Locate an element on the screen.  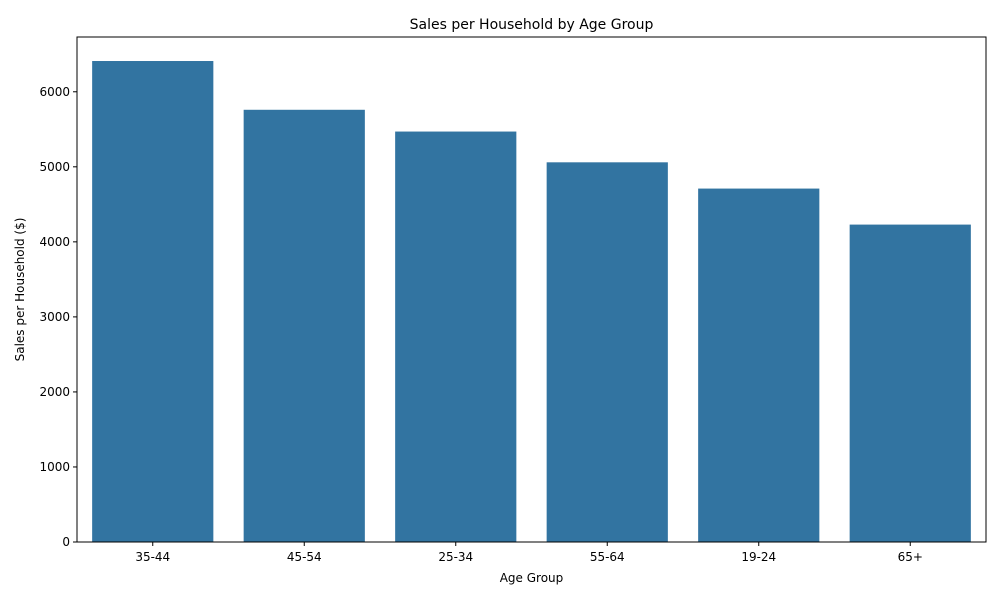
x-tick-label: 19-24 is located at coordinates (758, 557).